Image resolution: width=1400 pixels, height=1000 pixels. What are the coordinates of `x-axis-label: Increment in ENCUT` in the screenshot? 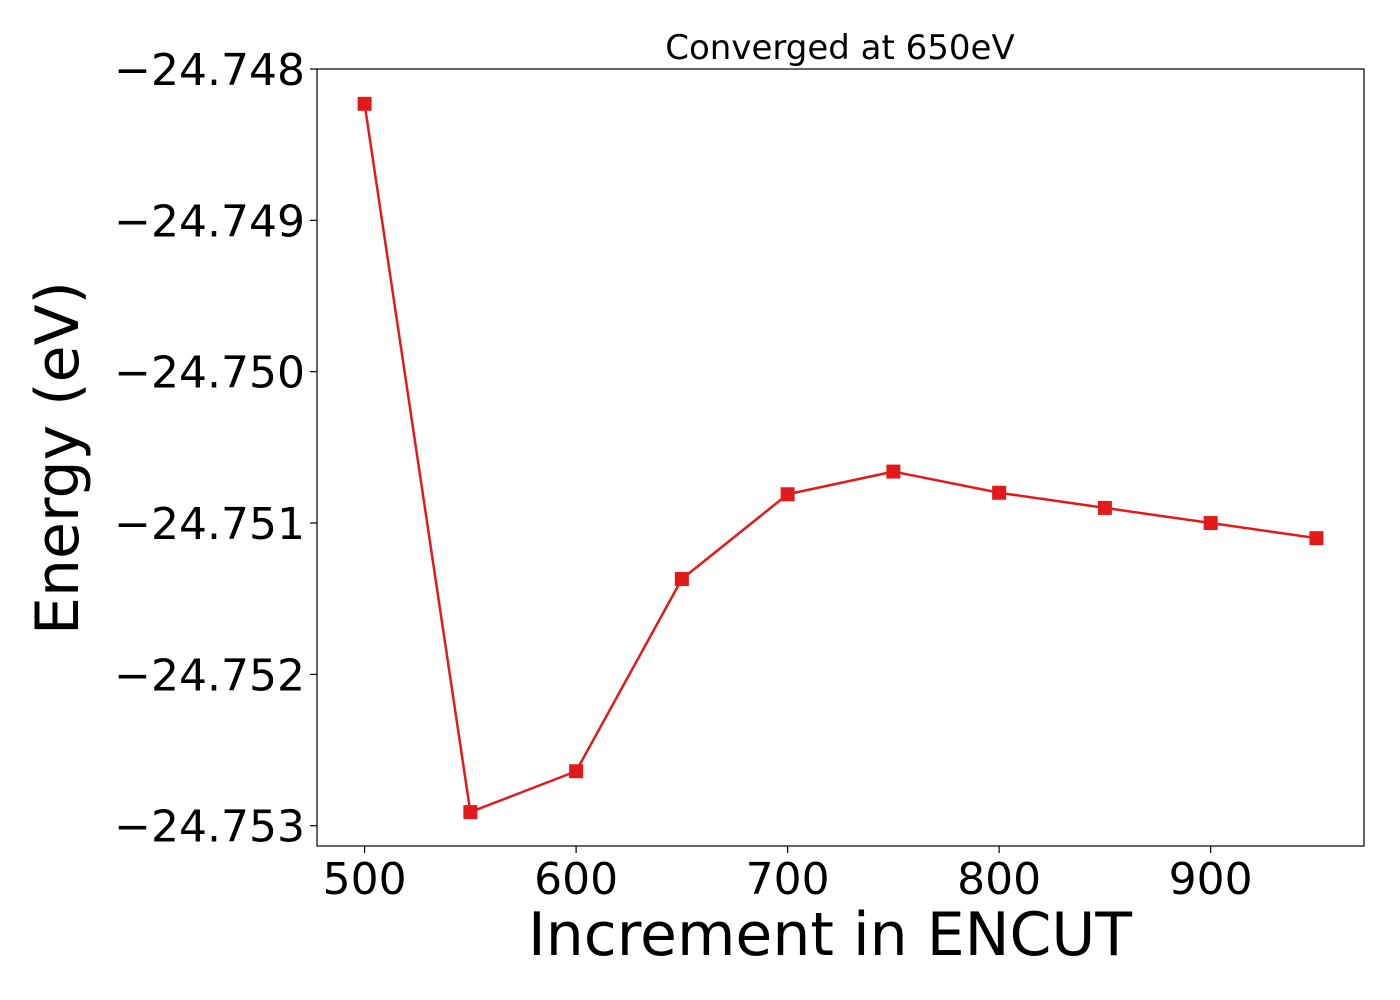 It's located at (830, 935).